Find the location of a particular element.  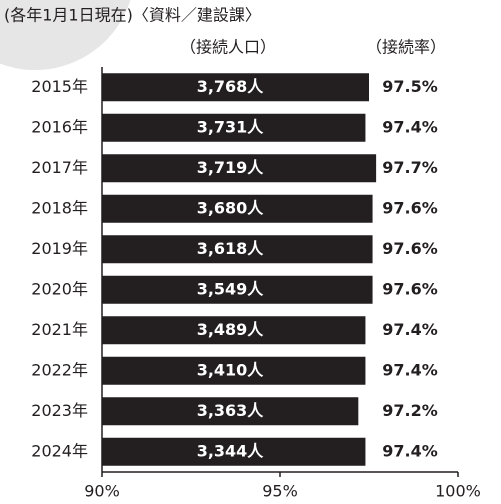

y-tick-label: 2016年 is located at coordinates (59, 126).